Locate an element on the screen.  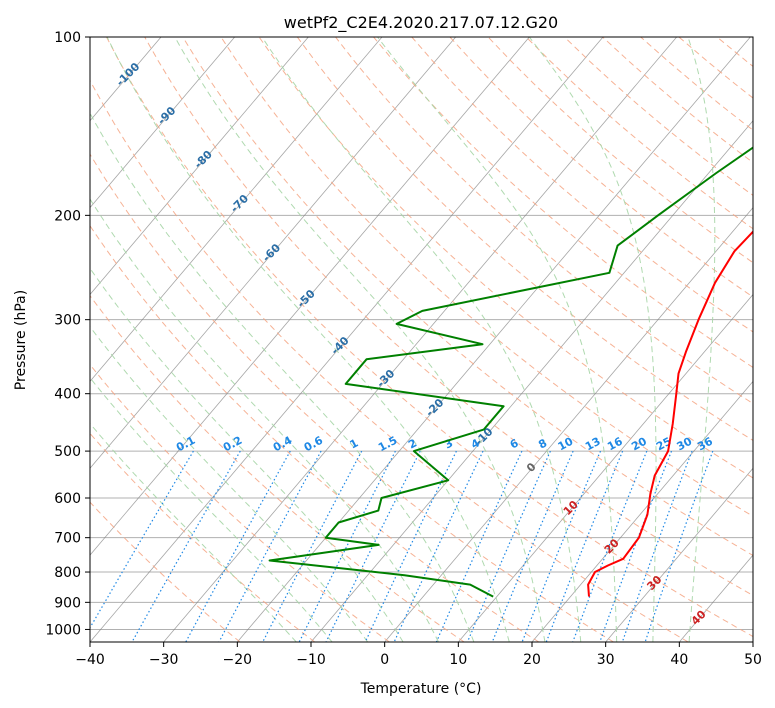
x-axis-label: Temperature (°C) is located at coordinates (421, 689).